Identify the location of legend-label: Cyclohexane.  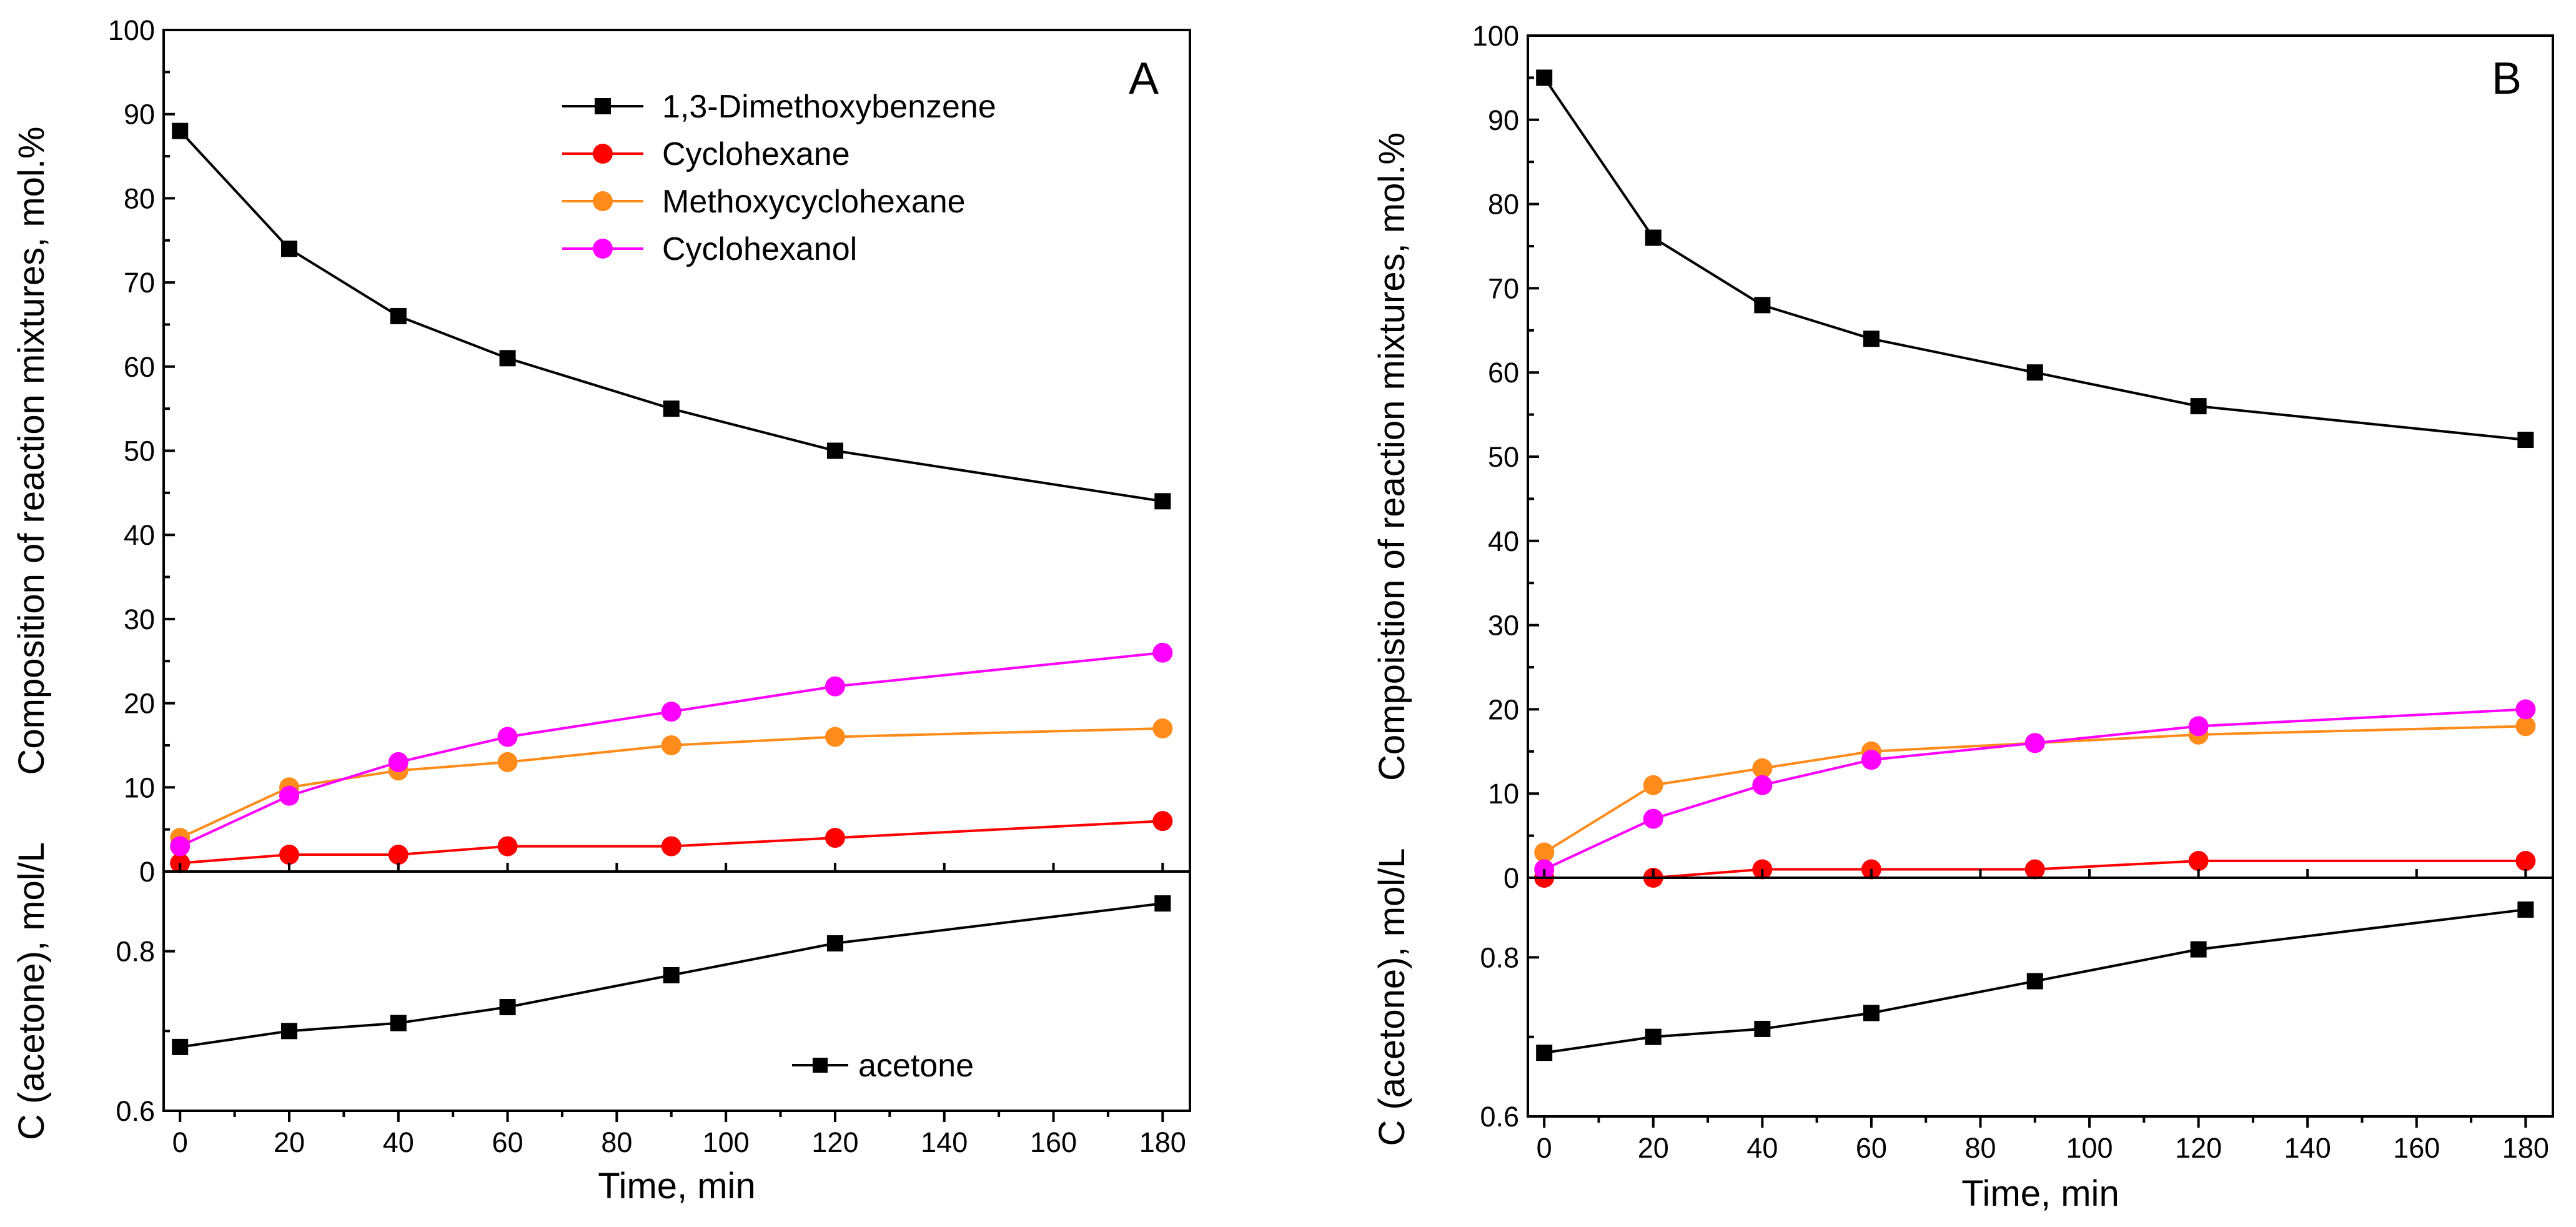
(756, 154).